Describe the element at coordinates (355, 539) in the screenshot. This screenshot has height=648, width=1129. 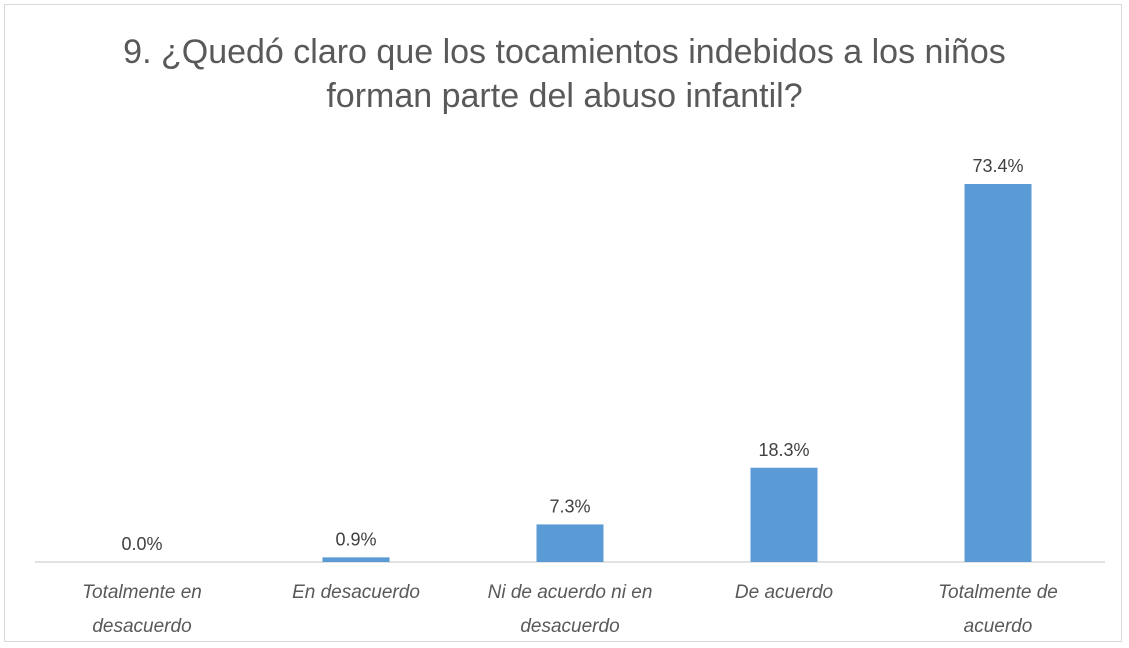
I see `value-label: 0.9%` at that location.